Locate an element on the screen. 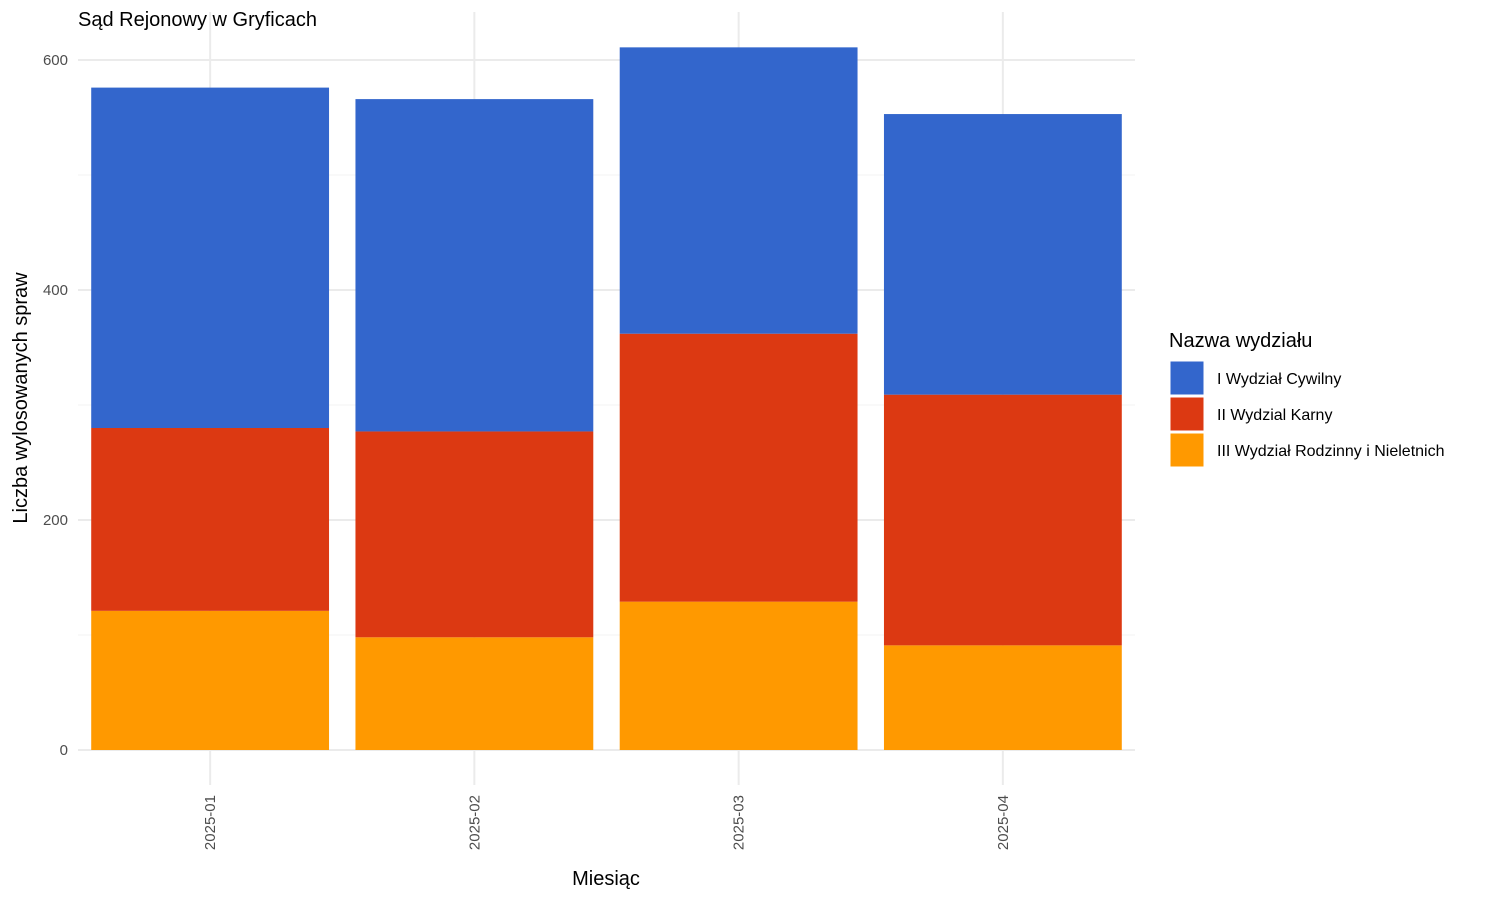 The image size is (1500, 900). legend-label: I Wydział Cywilny is located at coordinates (1279, 379).